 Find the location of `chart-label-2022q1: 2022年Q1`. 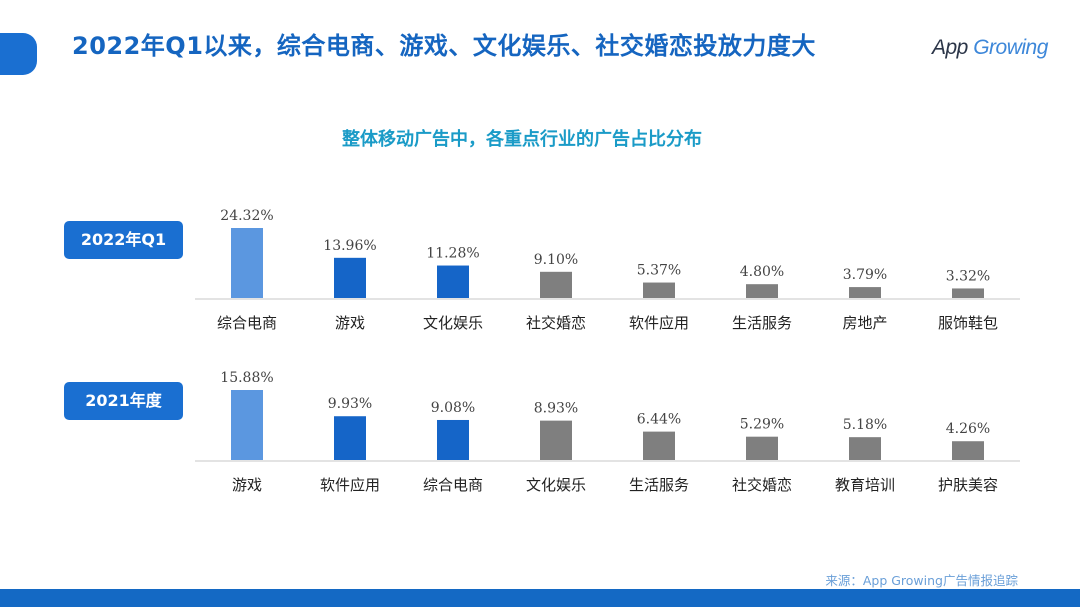

chart-label-2022q1: 2022年Q1 is located at coordinates (123, 240).